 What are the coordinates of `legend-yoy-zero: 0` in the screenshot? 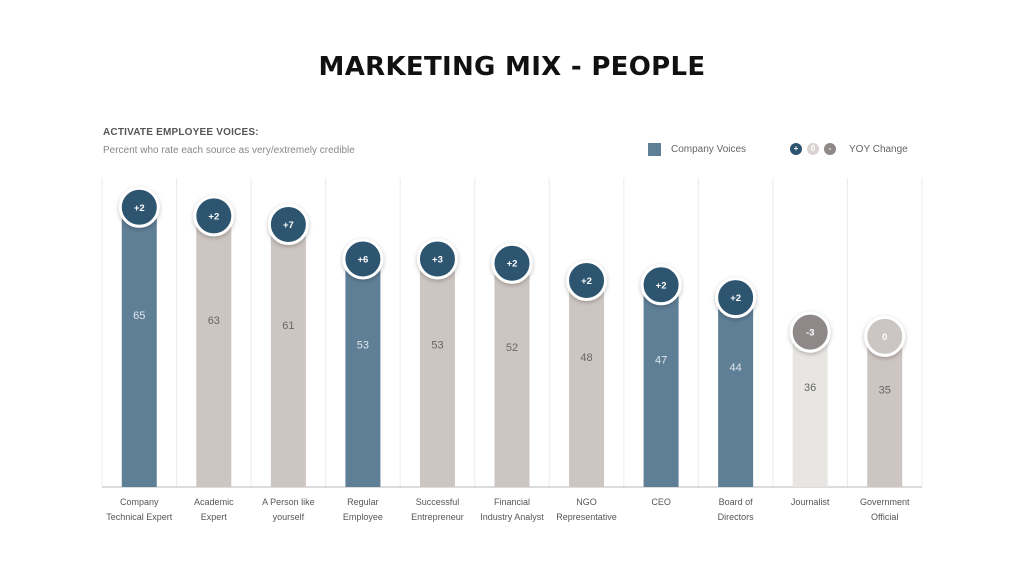 It's located at (813, 149).